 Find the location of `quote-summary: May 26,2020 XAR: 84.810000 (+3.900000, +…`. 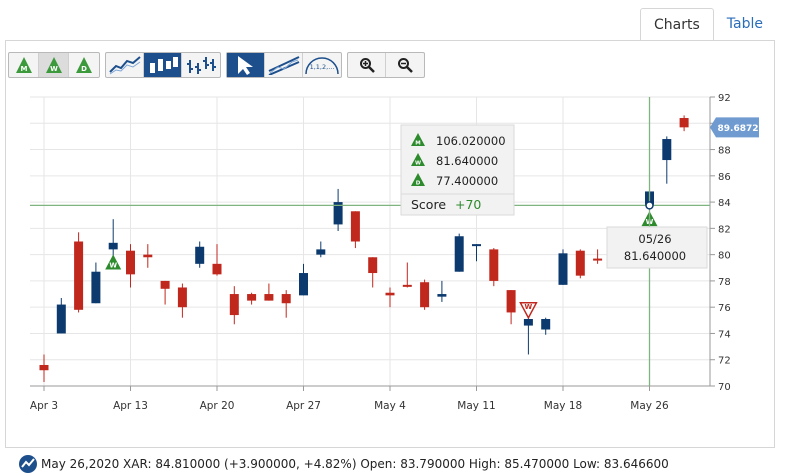

quote-summary: May 26,2020 XAR: 84.810000 (+3.900000, +… is located at coordinates (355, 464).